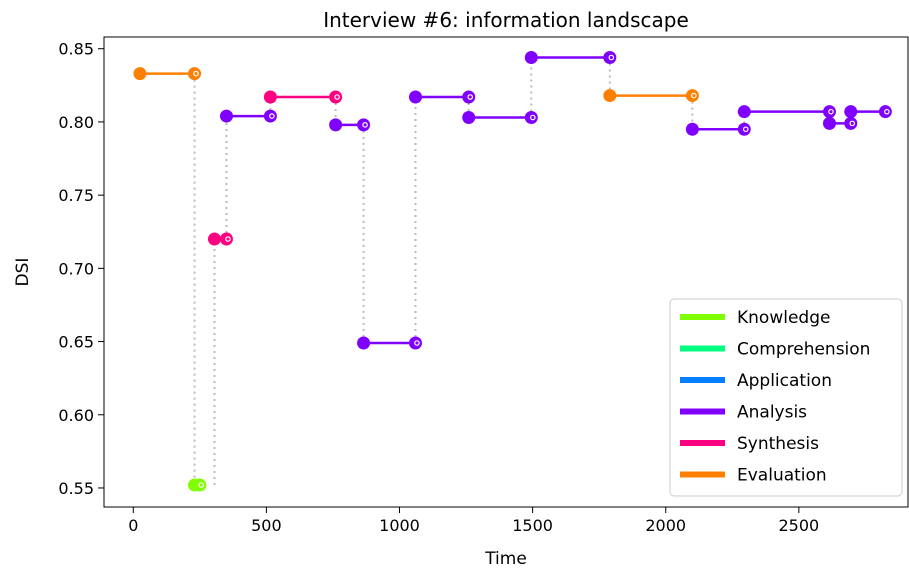  I want to click on legend-item-application: Application, so click(756, 381).